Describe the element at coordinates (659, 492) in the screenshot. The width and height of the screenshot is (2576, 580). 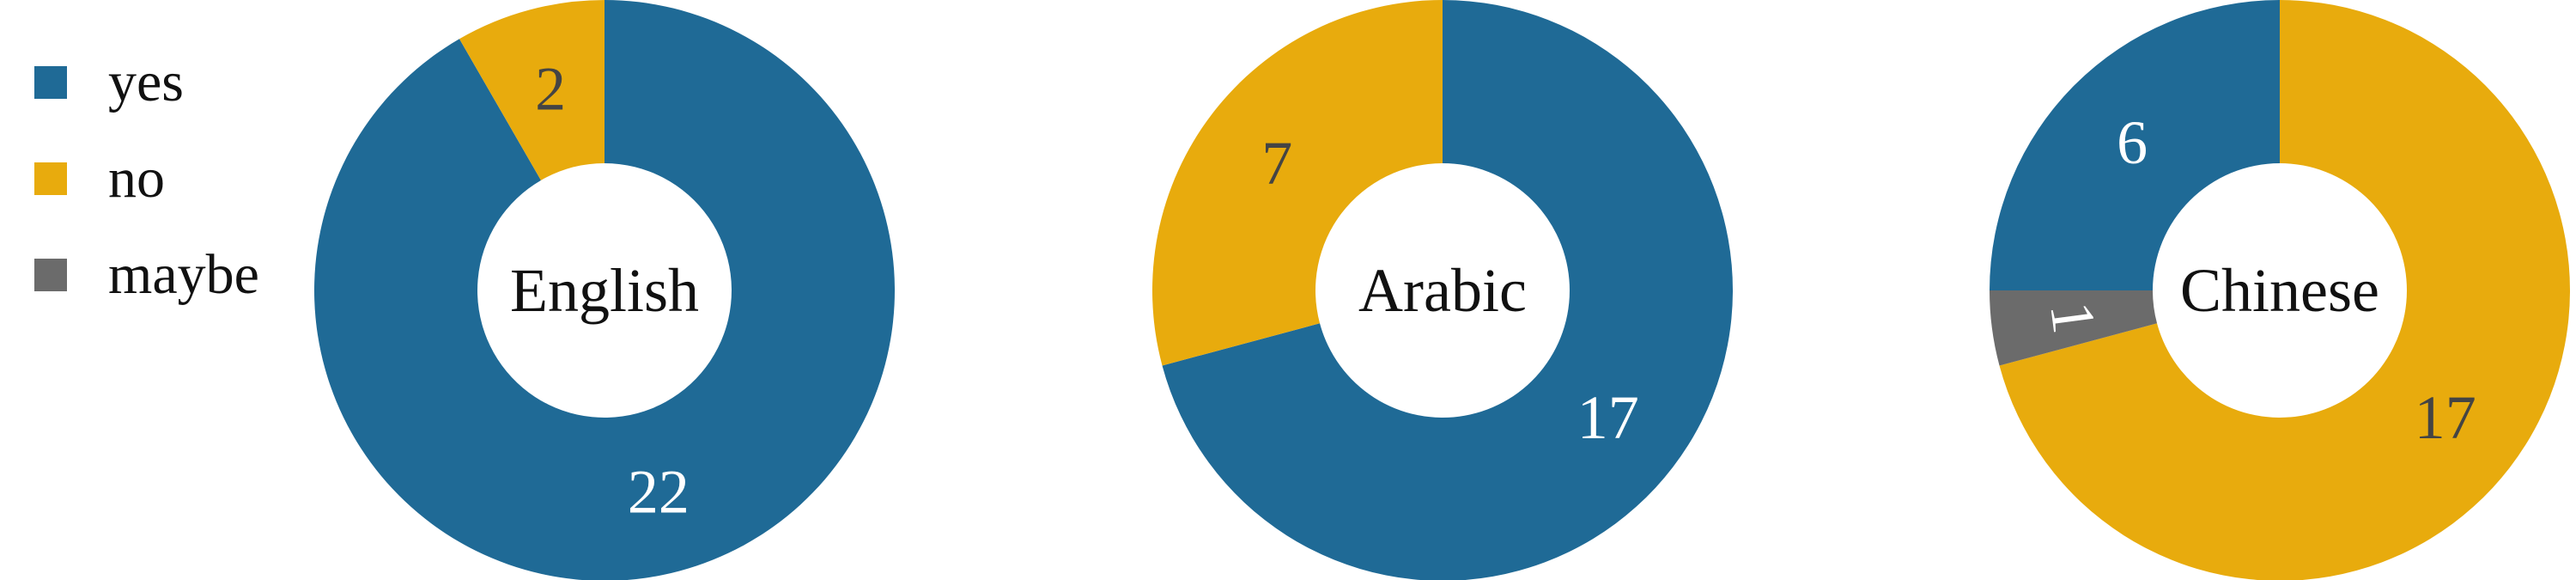
I see `slice-label-english-yes: 22` at that location.